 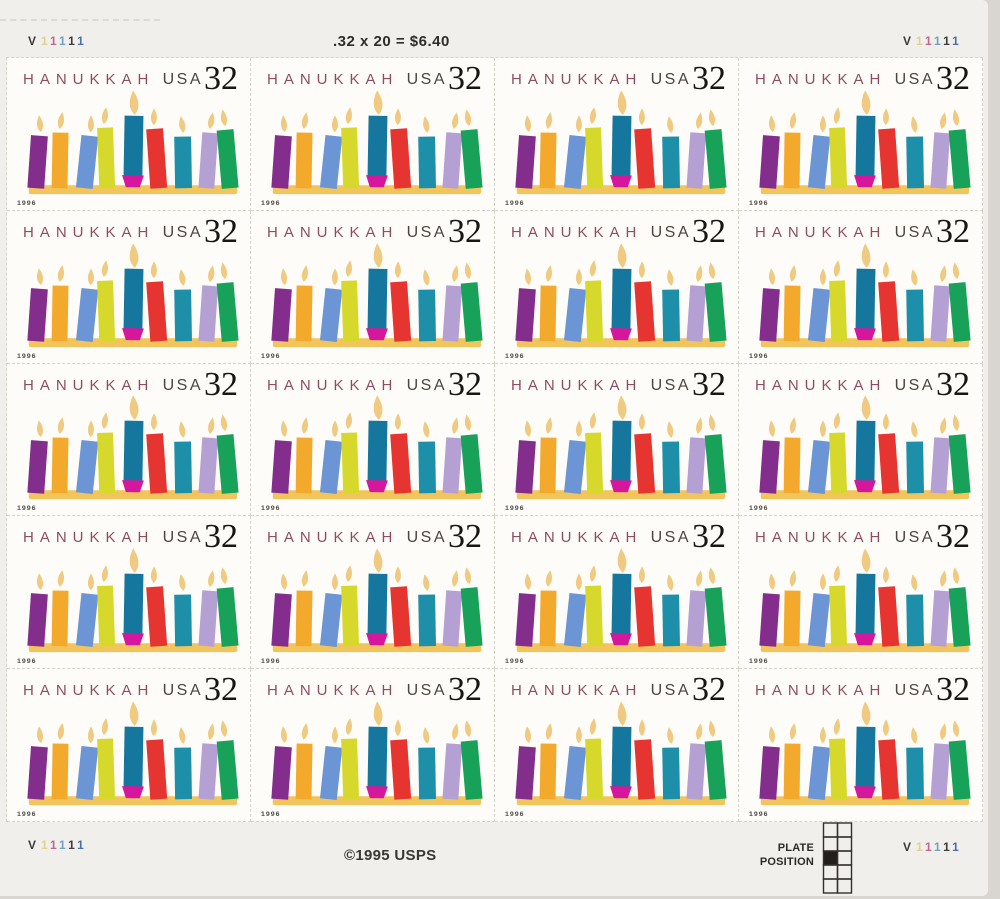 What do you see at coordinates (909, 41) in the screenshot?
I see `plate-number-letter: V` at bounding box center [909, 41].